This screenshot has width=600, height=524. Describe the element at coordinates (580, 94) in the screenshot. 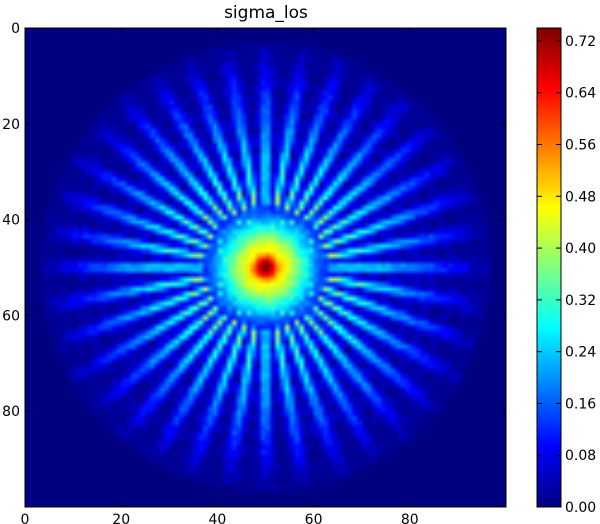

I see `colorbar-tick-label: 0.64` at that location.